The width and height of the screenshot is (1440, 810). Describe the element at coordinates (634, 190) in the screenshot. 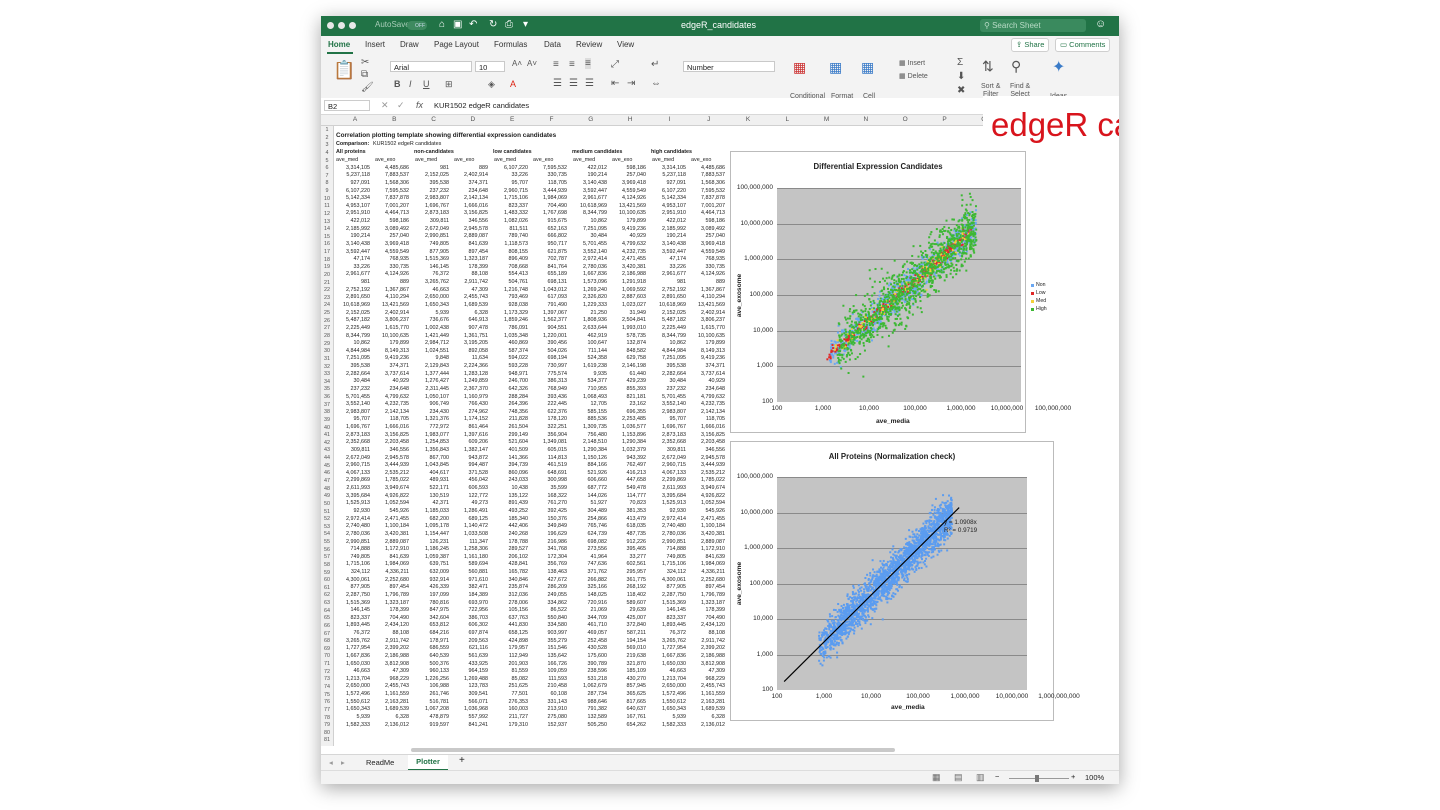

I see `table-cell: 4,559,549` at that location.